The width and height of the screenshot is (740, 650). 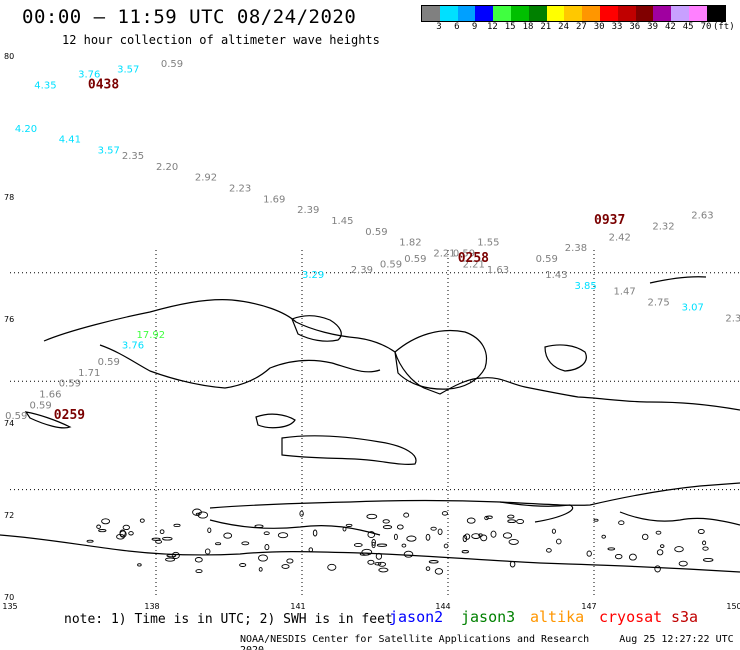 What do you see at coordinates (492, 27) in the screenshot?
I see `color-scale-label: 12` at bounding box center [492, 27].